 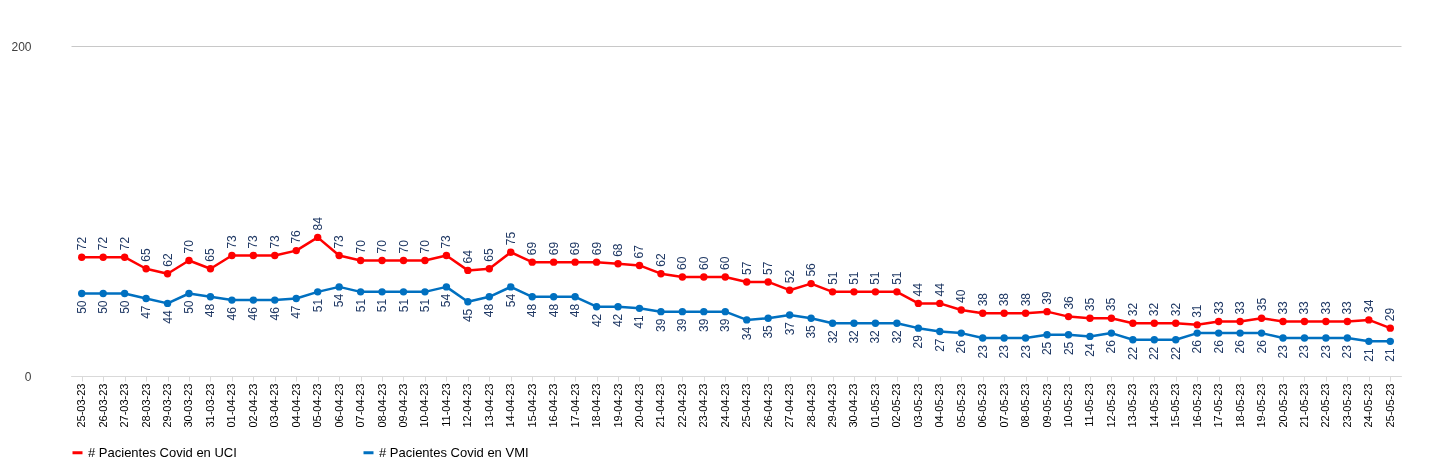 What do you see at coordinates (789, 276) in the screenshot?
I see `data-label: 52` at bounding box center [789, 276].